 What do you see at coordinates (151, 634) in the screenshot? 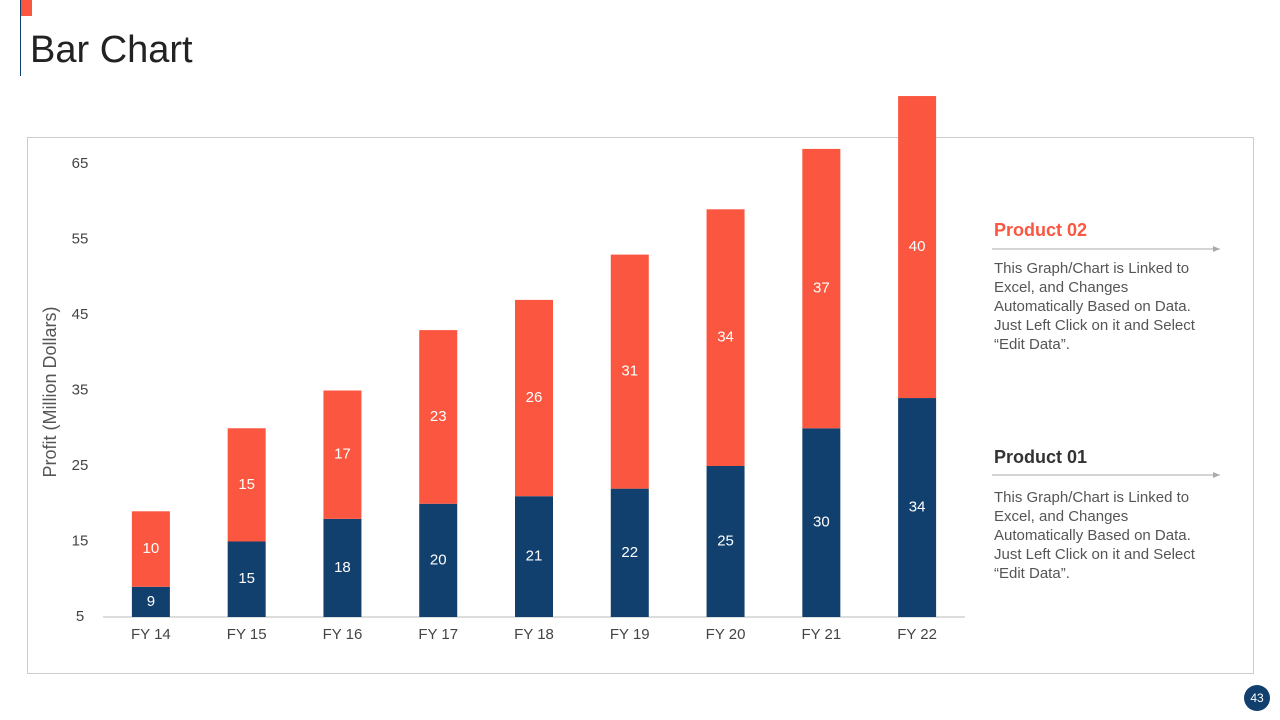
I see `x-tick-label: FY 14` at bounding box center [151, 634].